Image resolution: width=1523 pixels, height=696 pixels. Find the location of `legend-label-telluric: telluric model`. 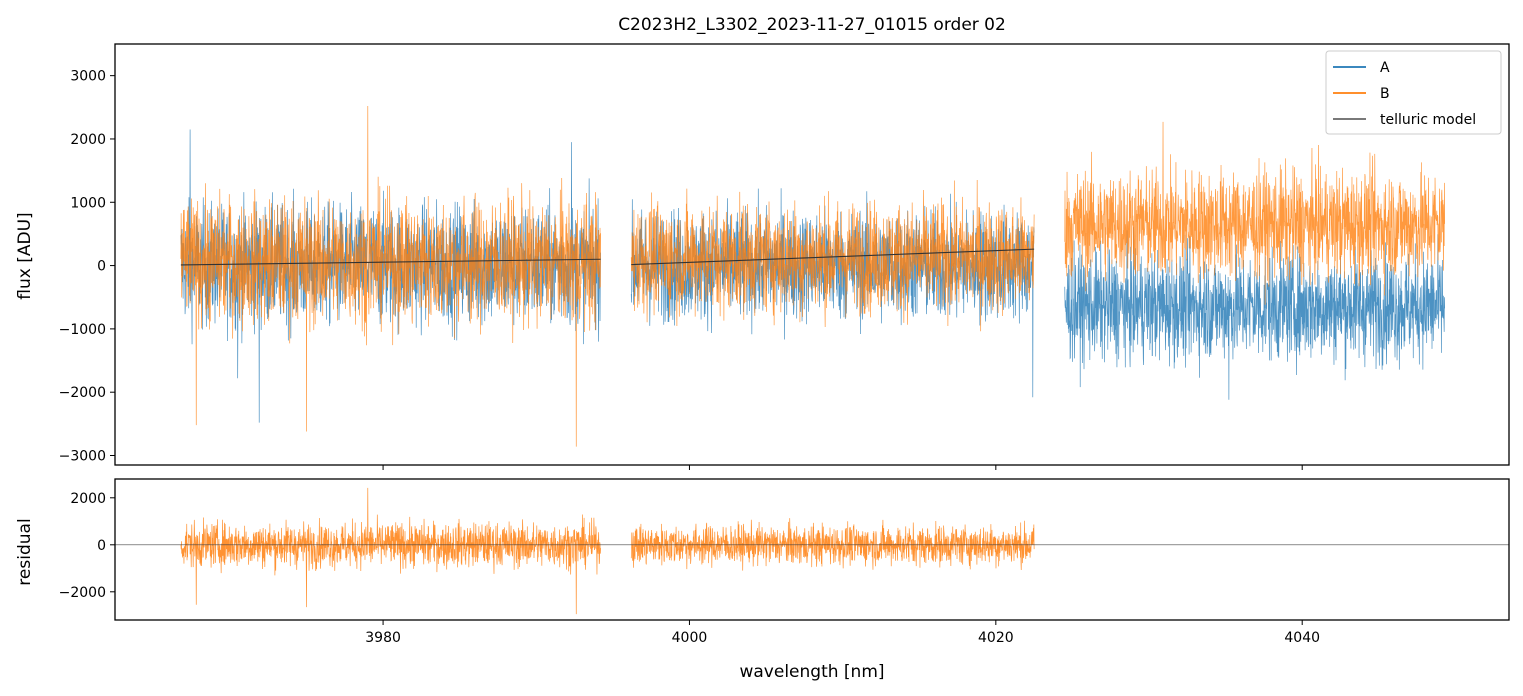

legend-label-telluric: telluric model is located at coordinates (1428, 120).